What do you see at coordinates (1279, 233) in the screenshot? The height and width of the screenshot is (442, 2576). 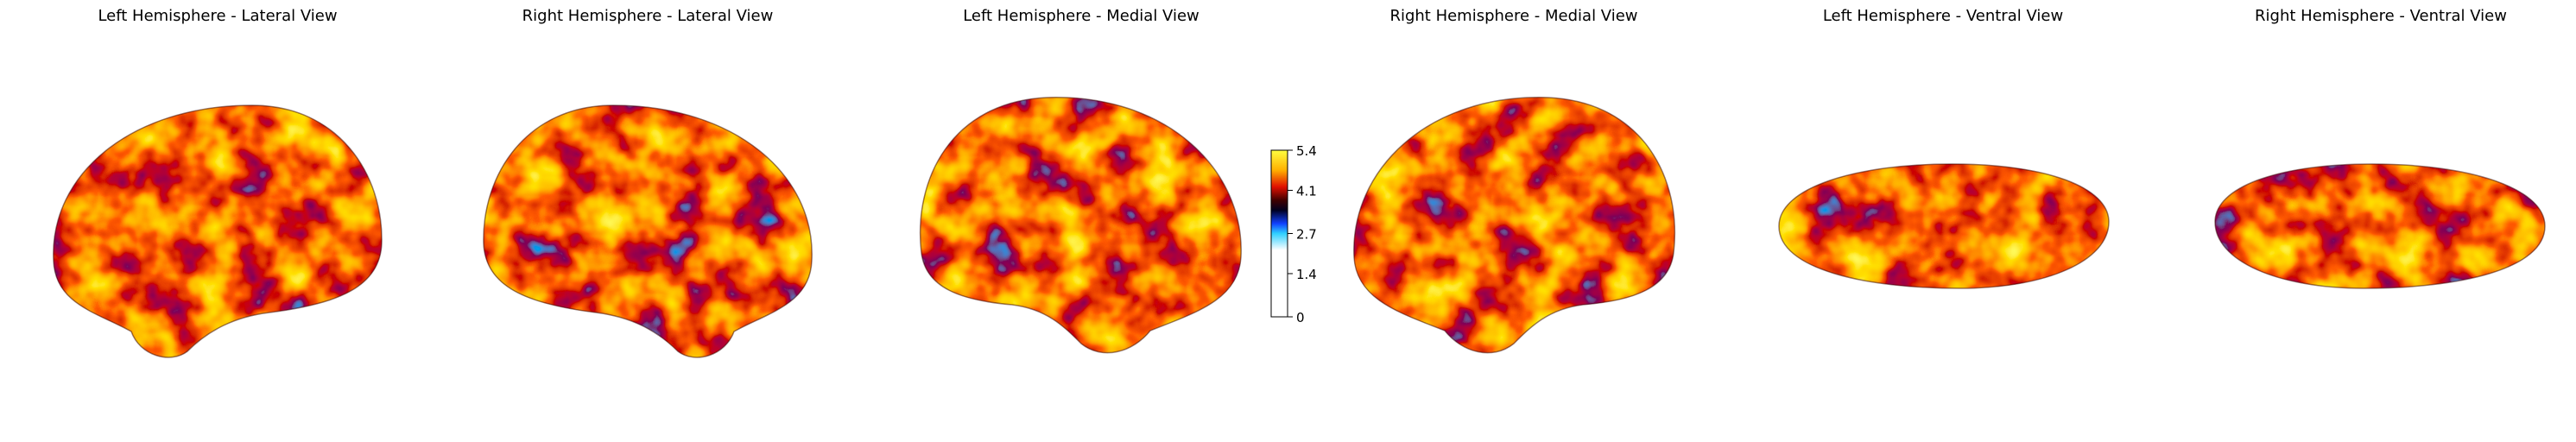 I see `colorbar` at bounding box center [1279, 233].